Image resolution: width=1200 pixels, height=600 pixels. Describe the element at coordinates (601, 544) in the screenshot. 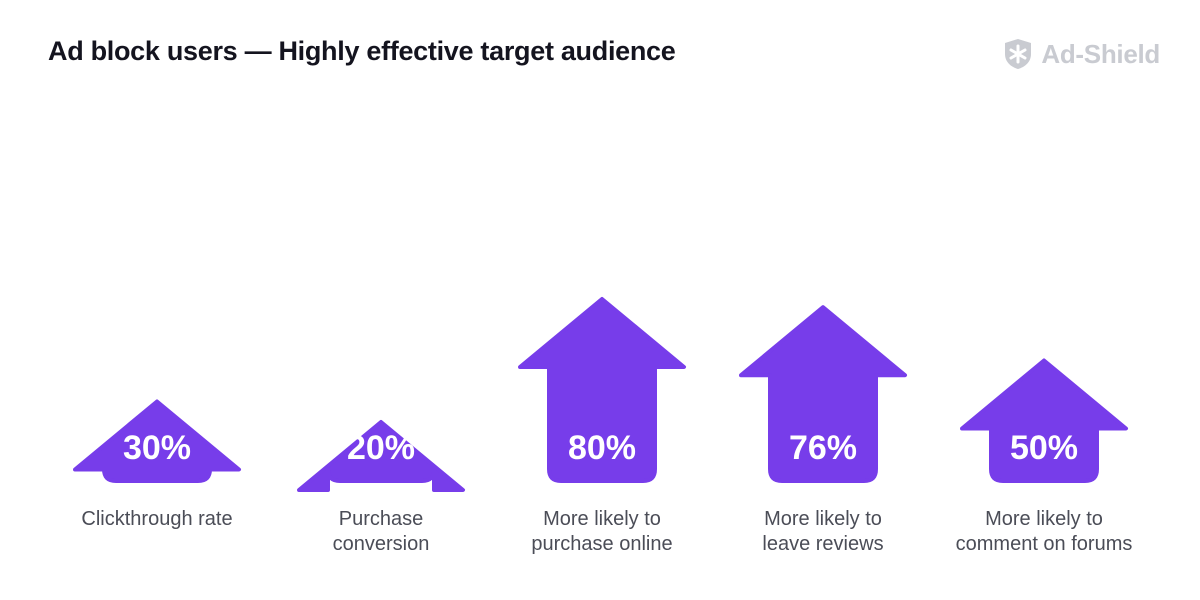

I see `category-label: purchase online` at that location.